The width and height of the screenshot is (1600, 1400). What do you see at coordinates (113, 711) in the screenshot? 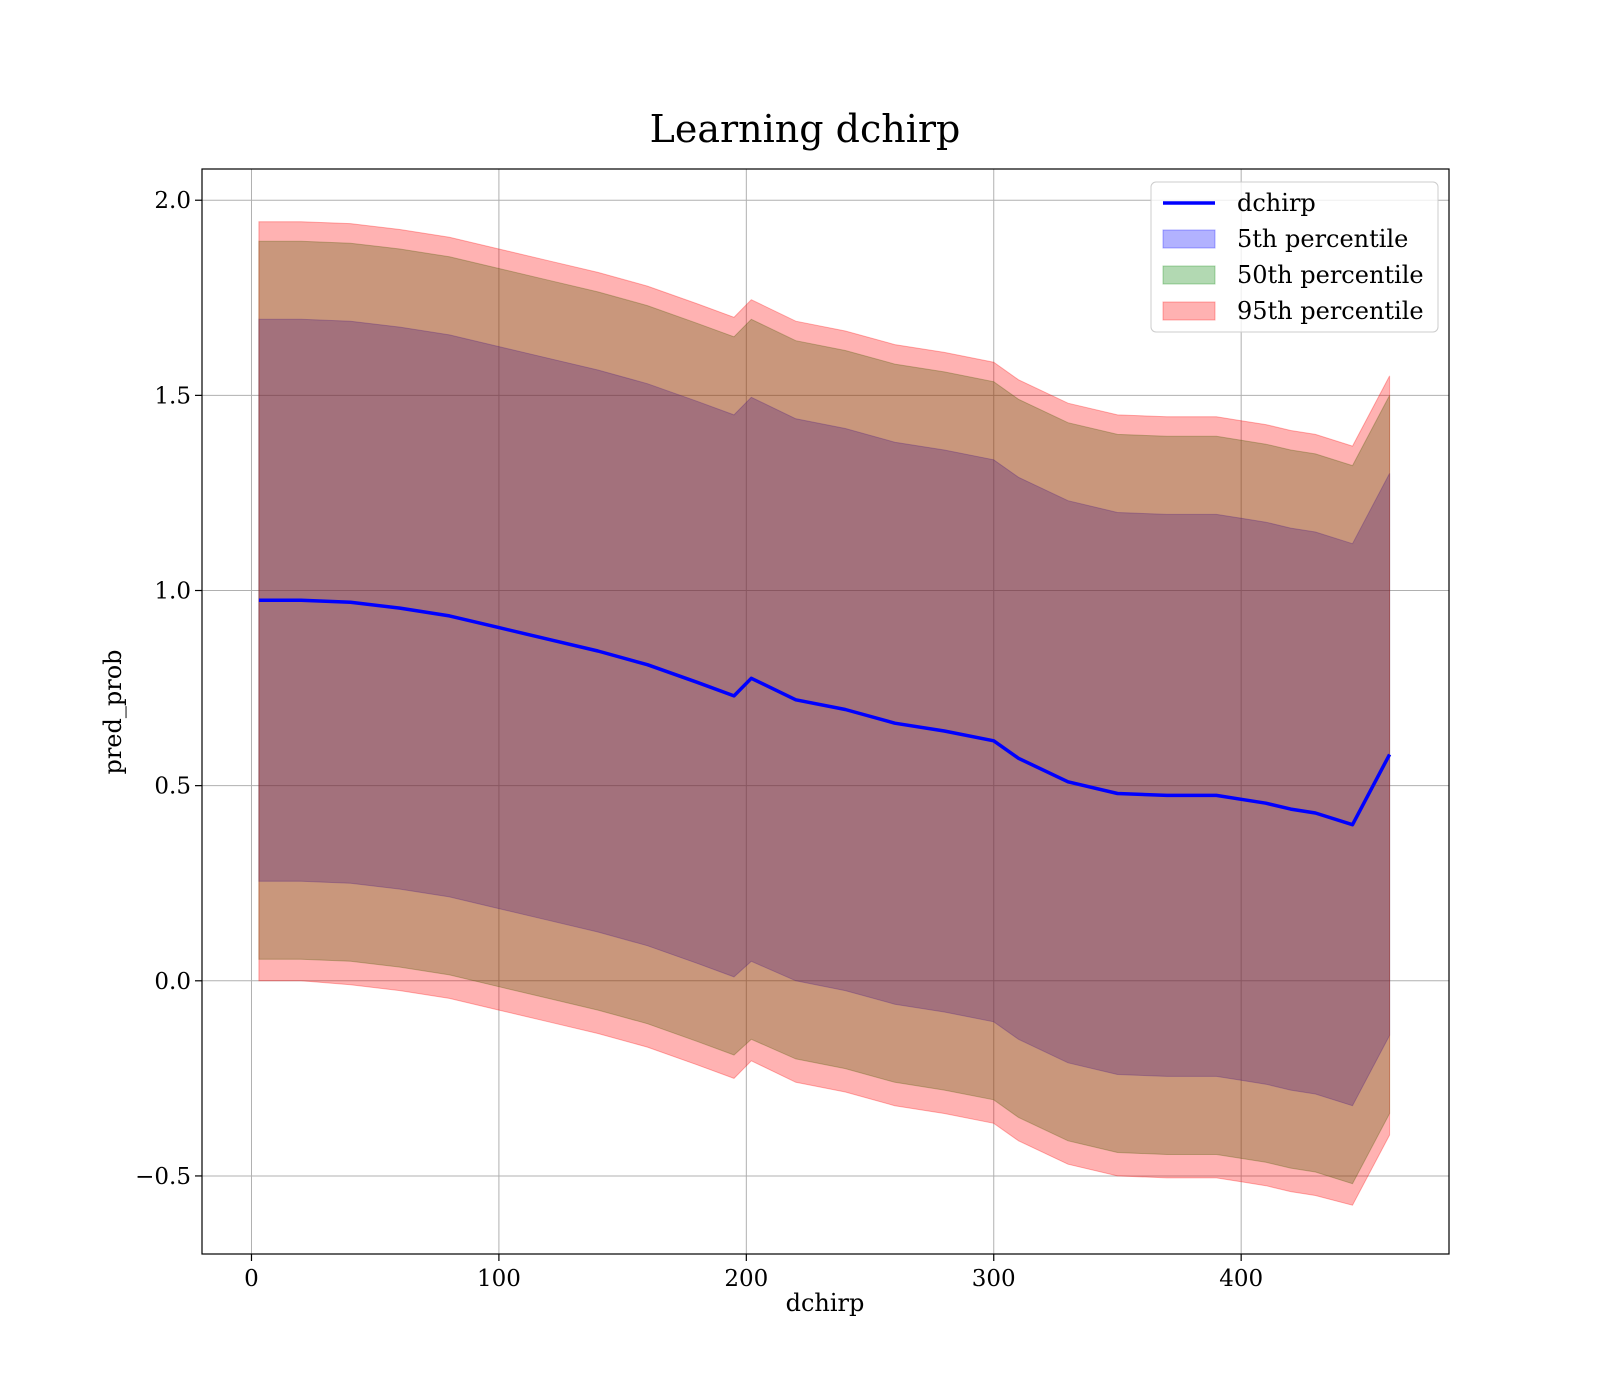
I see `y-axis-label: pred_prob` at bounding box center [113, 711].